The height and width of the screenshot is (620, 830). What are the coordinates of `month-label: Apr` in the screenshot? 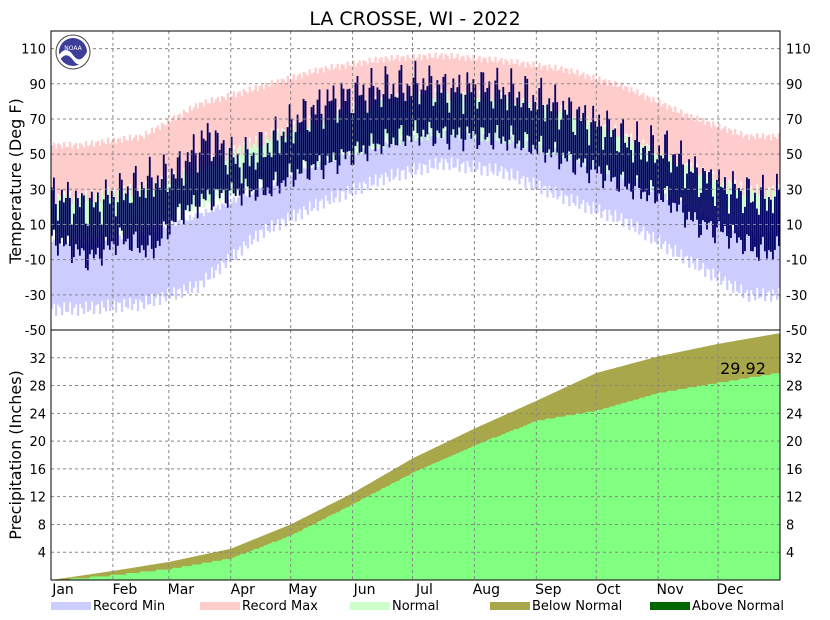 It's located at (243, 590).